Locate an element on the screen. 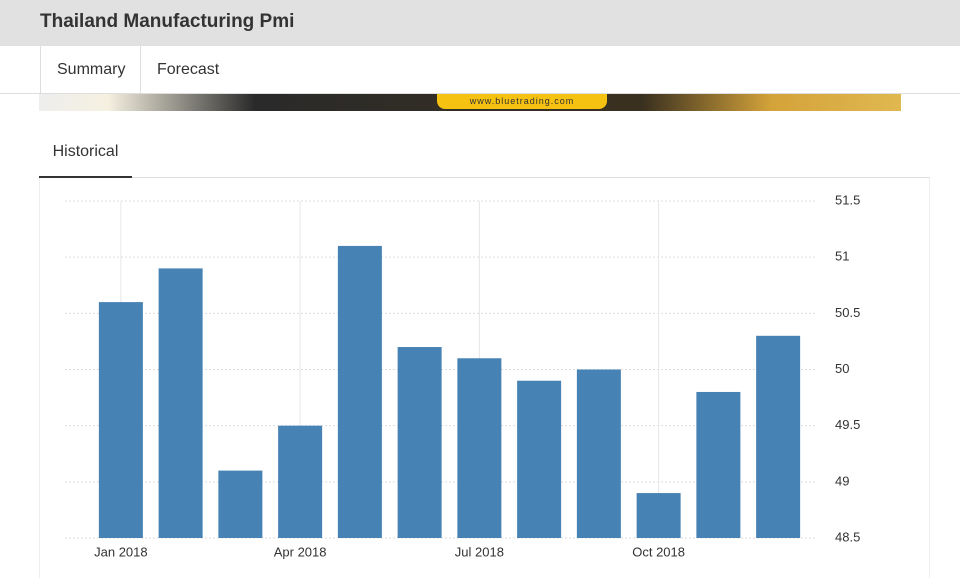  x-tick-label: Apr 2018 is located at coordinates (300, 551).